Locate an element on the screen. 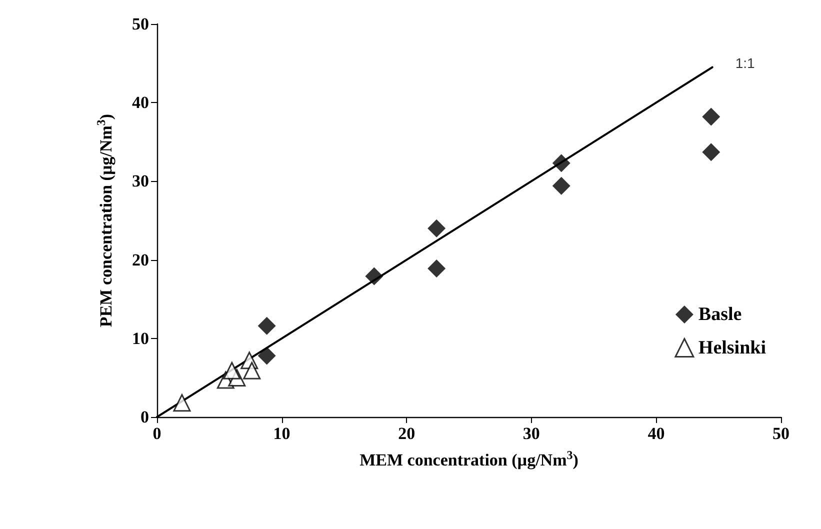 The image size is (821, 529). x-tick-label: 20 is located at coordinates (407, 433).